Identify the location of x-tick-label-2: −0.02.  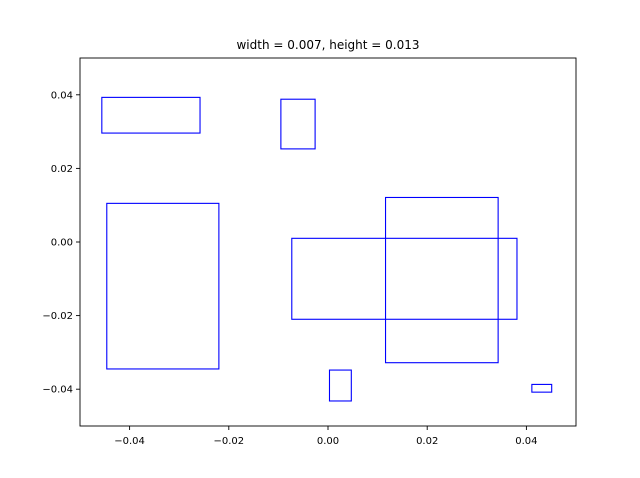
(228, 441).